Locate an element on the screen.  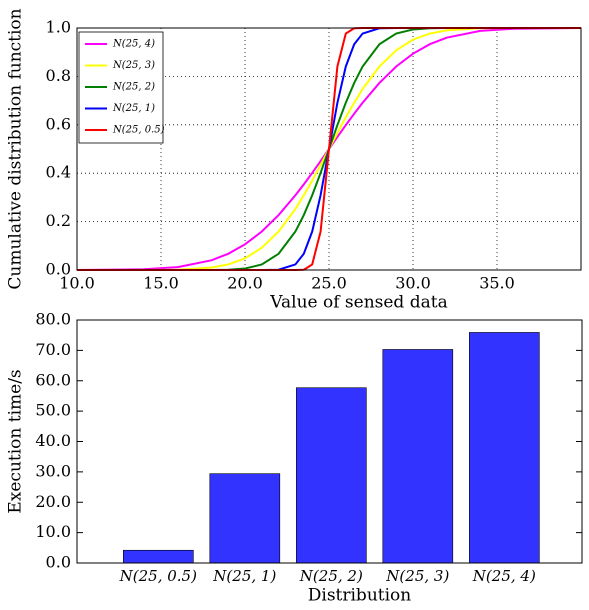
legend-label: N(25, 4) is located at coordinates (133, 44).